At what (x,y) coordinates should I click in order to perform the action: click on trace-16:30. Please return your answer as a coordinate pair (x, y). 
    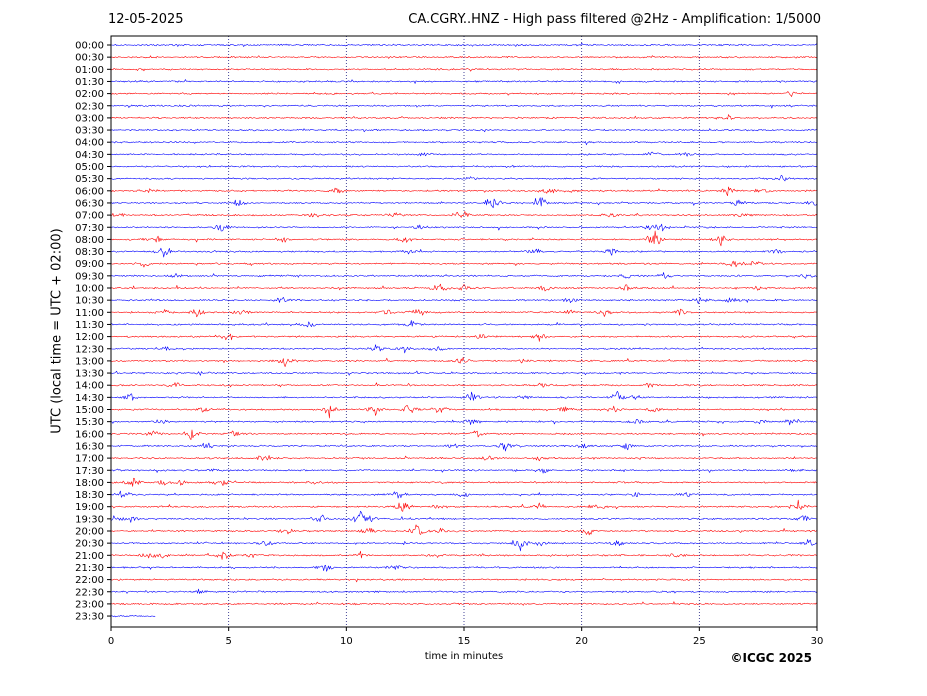
    Looking at the image, I should click on (464, 447).